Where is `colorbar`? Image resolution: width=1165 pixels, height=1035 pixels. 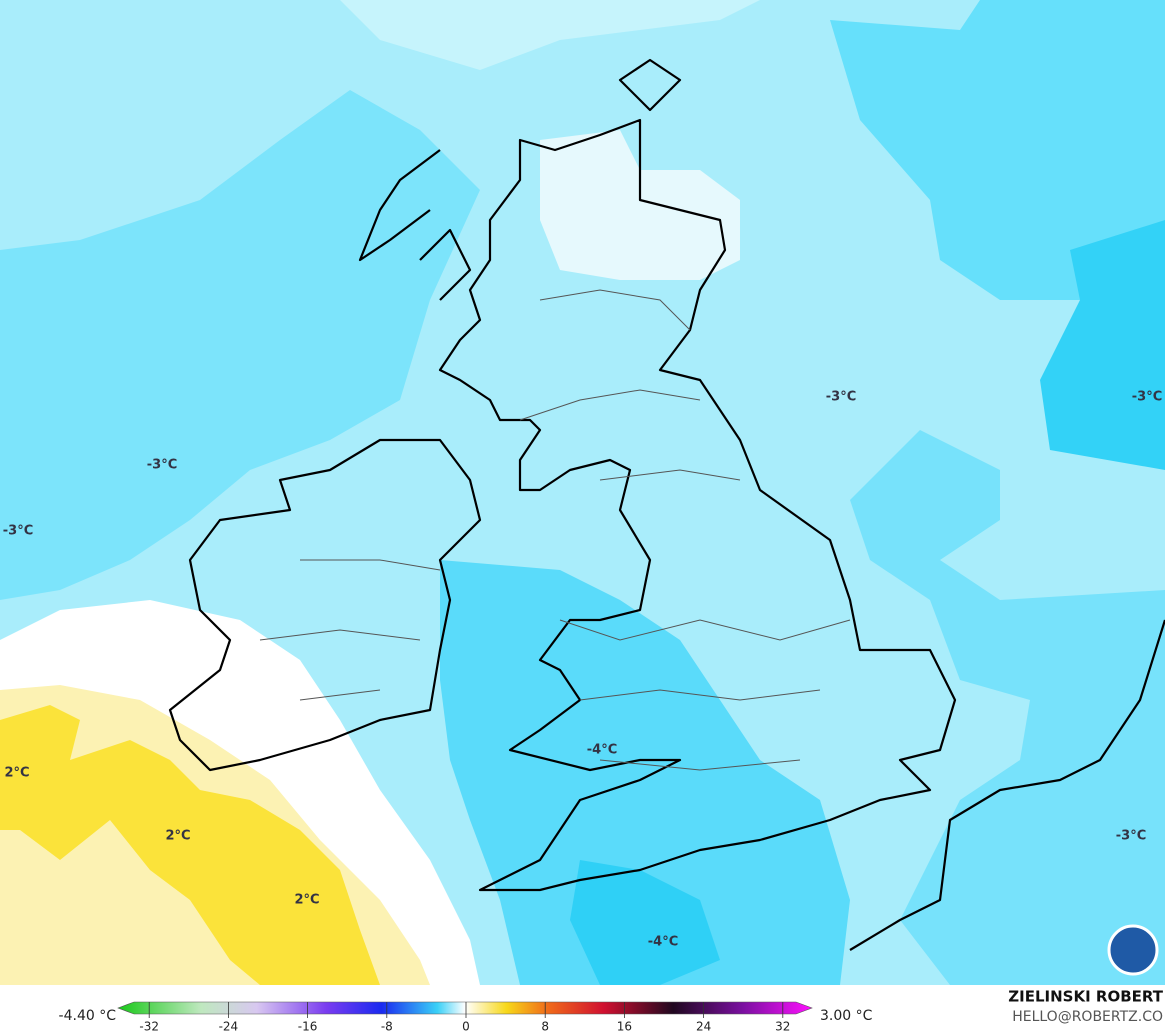 colorbar is located at coordinates (465, 1008).